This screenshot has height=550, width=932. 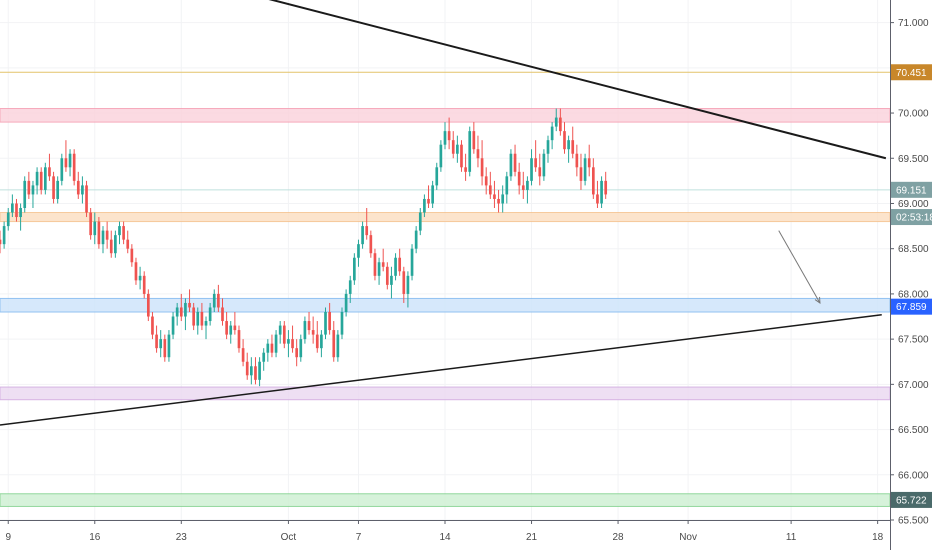 I want to click on price-tag-label-0: 70.451, so click(x=911, y=73).